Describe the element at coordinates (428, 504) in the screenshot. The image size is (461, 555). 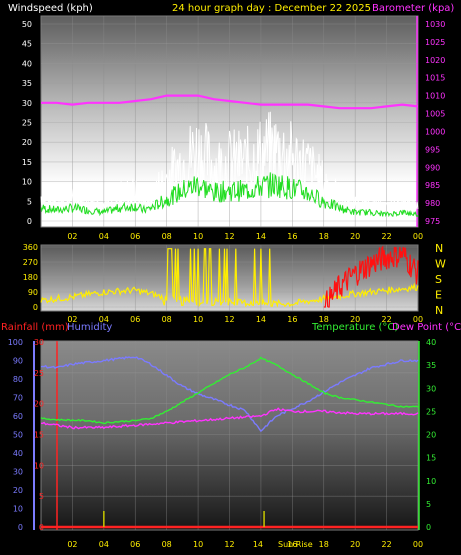
I see `temperature-y-tick: 5` at that location.